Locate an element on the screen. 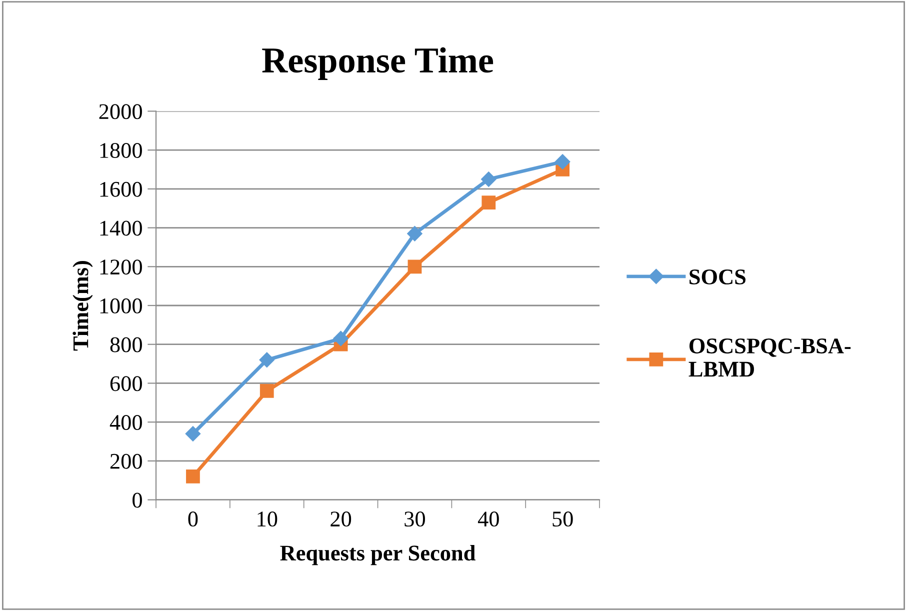 The image size is (907, 611). x-tick-label: 10 is located at coordinates (268, 519).